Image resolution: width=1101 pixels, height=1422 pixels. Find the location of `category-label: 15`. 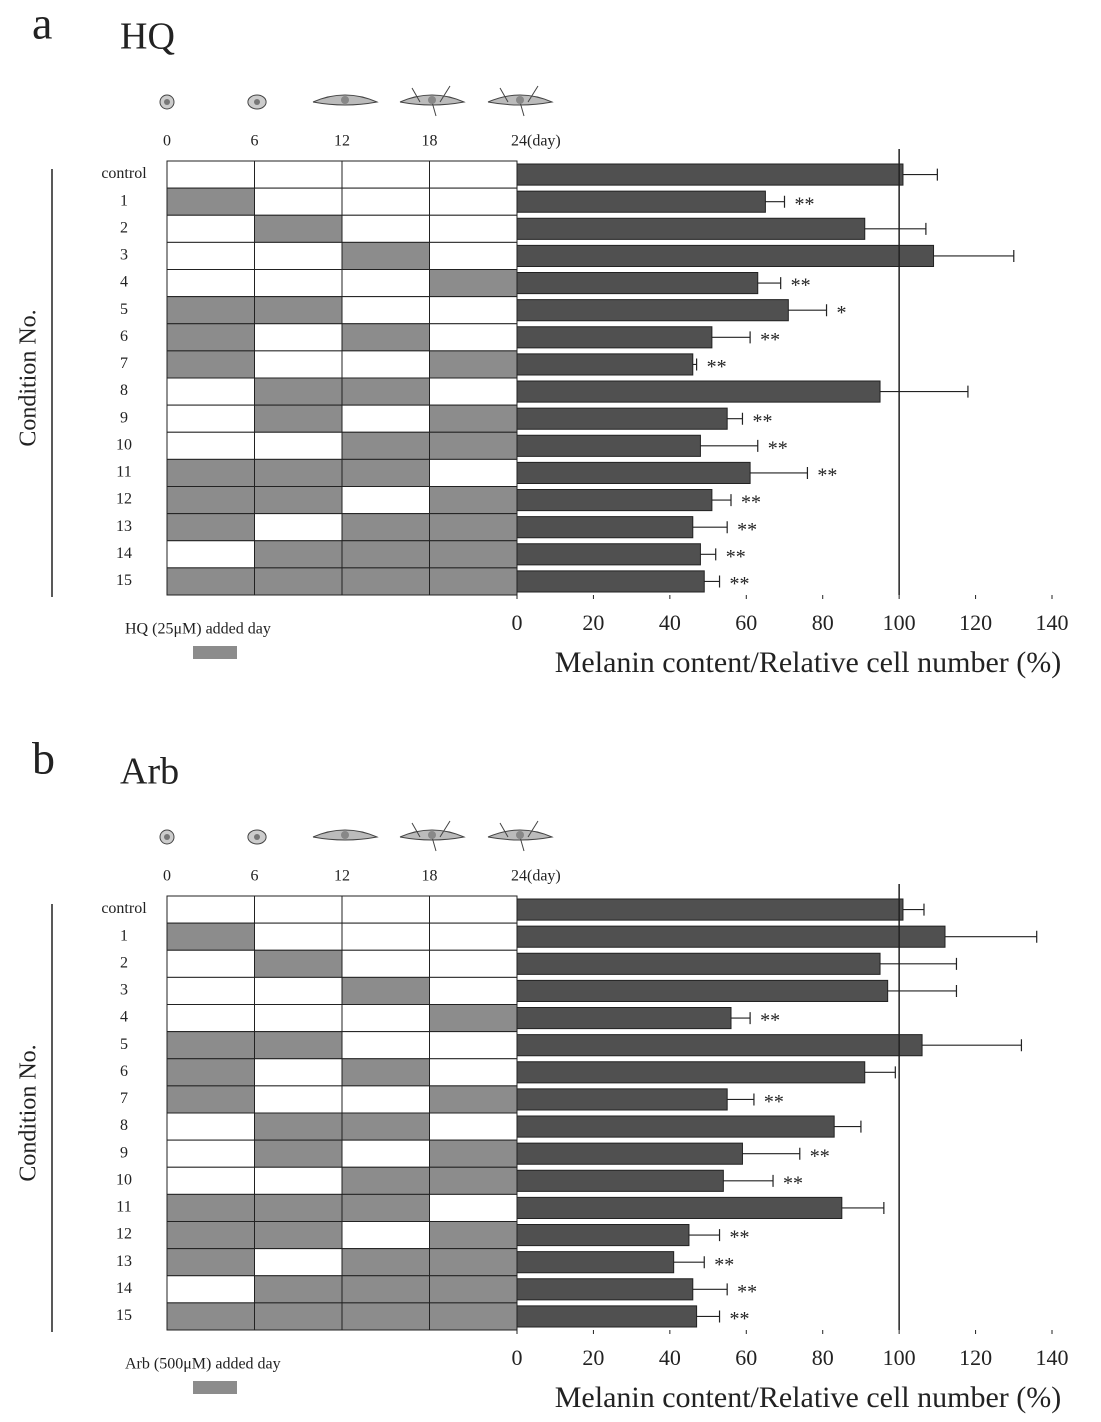

category-label: 15 is located at coordinates (124, 580).